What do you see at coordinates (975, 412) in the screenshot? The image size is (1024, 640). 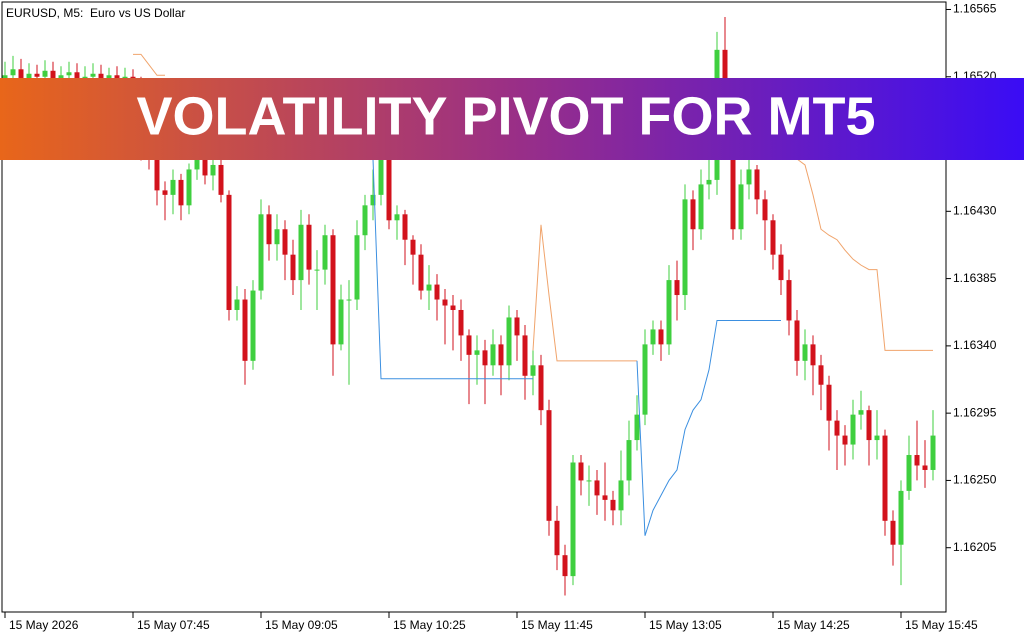 I see `y-tick-label: 1.16295` at bounding box center [975, 412].